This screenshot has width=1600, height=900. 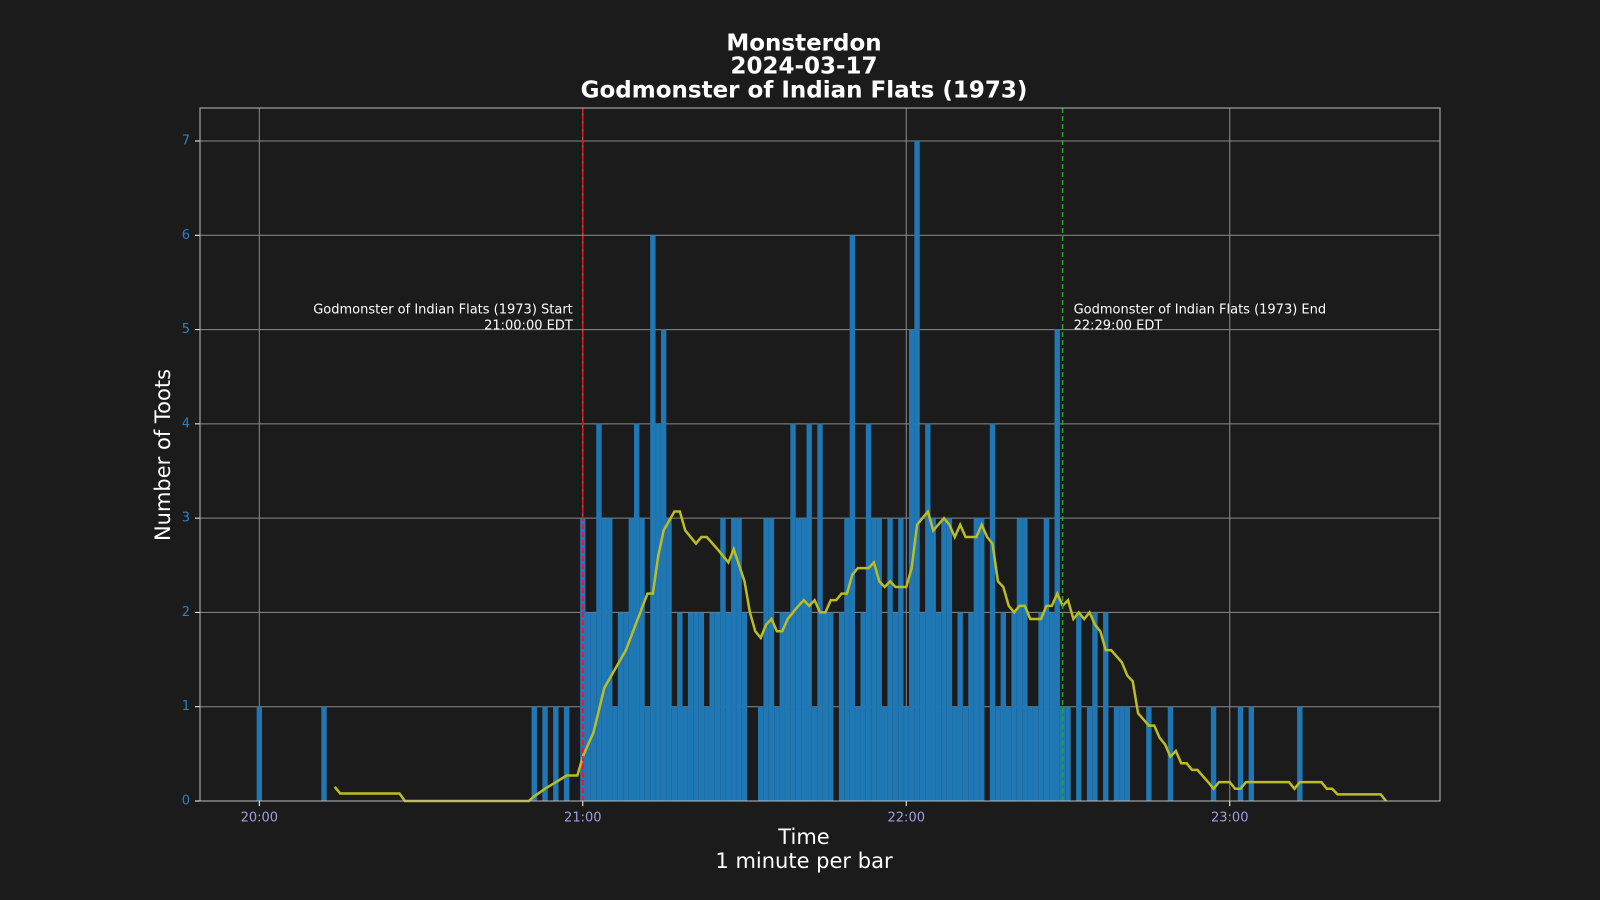 I want to click on y-tick-label: 2, so click(x=186, y=612).